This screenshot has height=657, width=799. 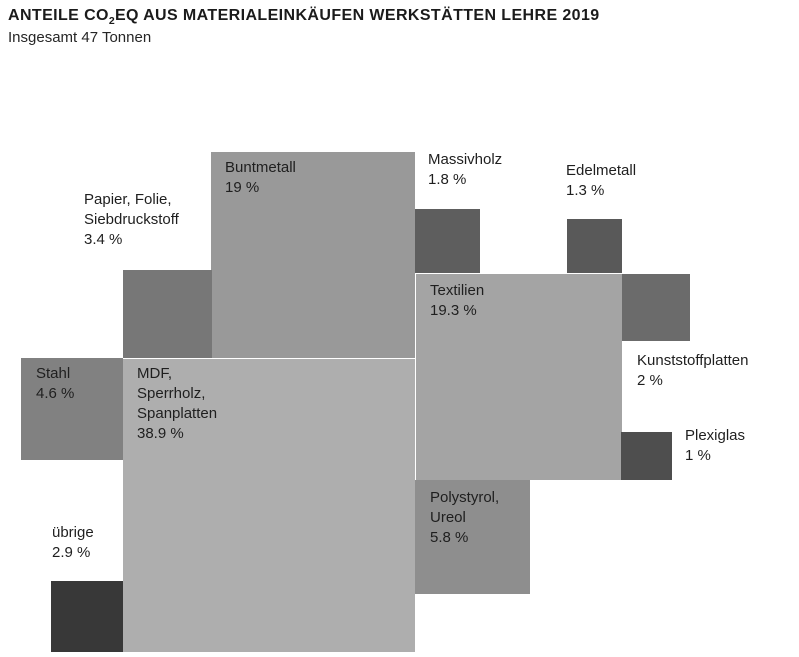 What do you see at coordinates (465, 159) in the screenshot?
I see `label-line: Massivholz` at bounding box center [465, 159].